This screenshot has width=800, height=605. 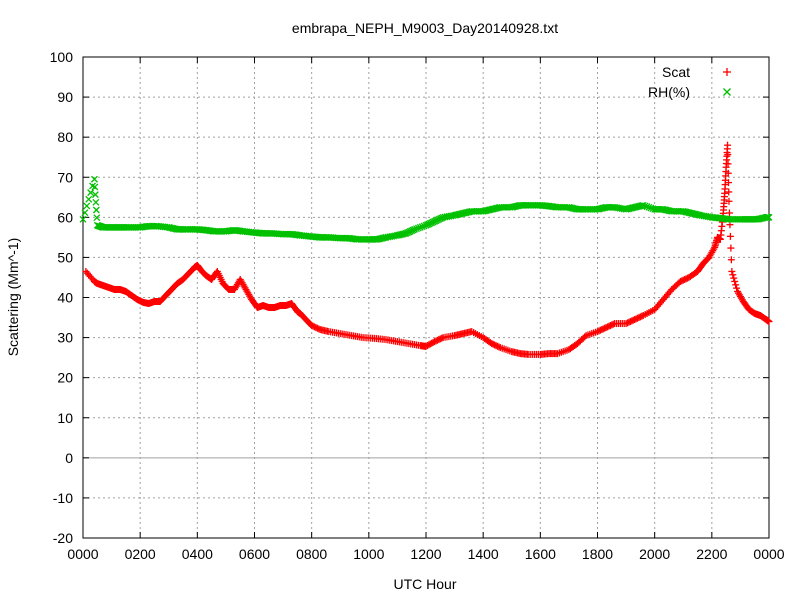 I want to click on y-tick-label: 60, so click(x=65, y=217).